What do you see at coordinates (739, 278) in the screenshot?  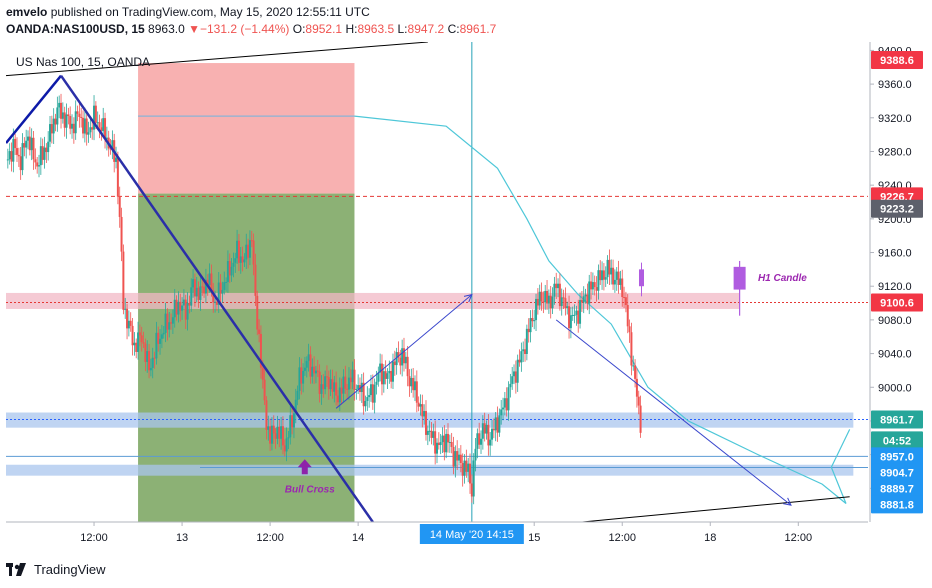 I see `h1-candle-body` at bounding box center [739, 278].